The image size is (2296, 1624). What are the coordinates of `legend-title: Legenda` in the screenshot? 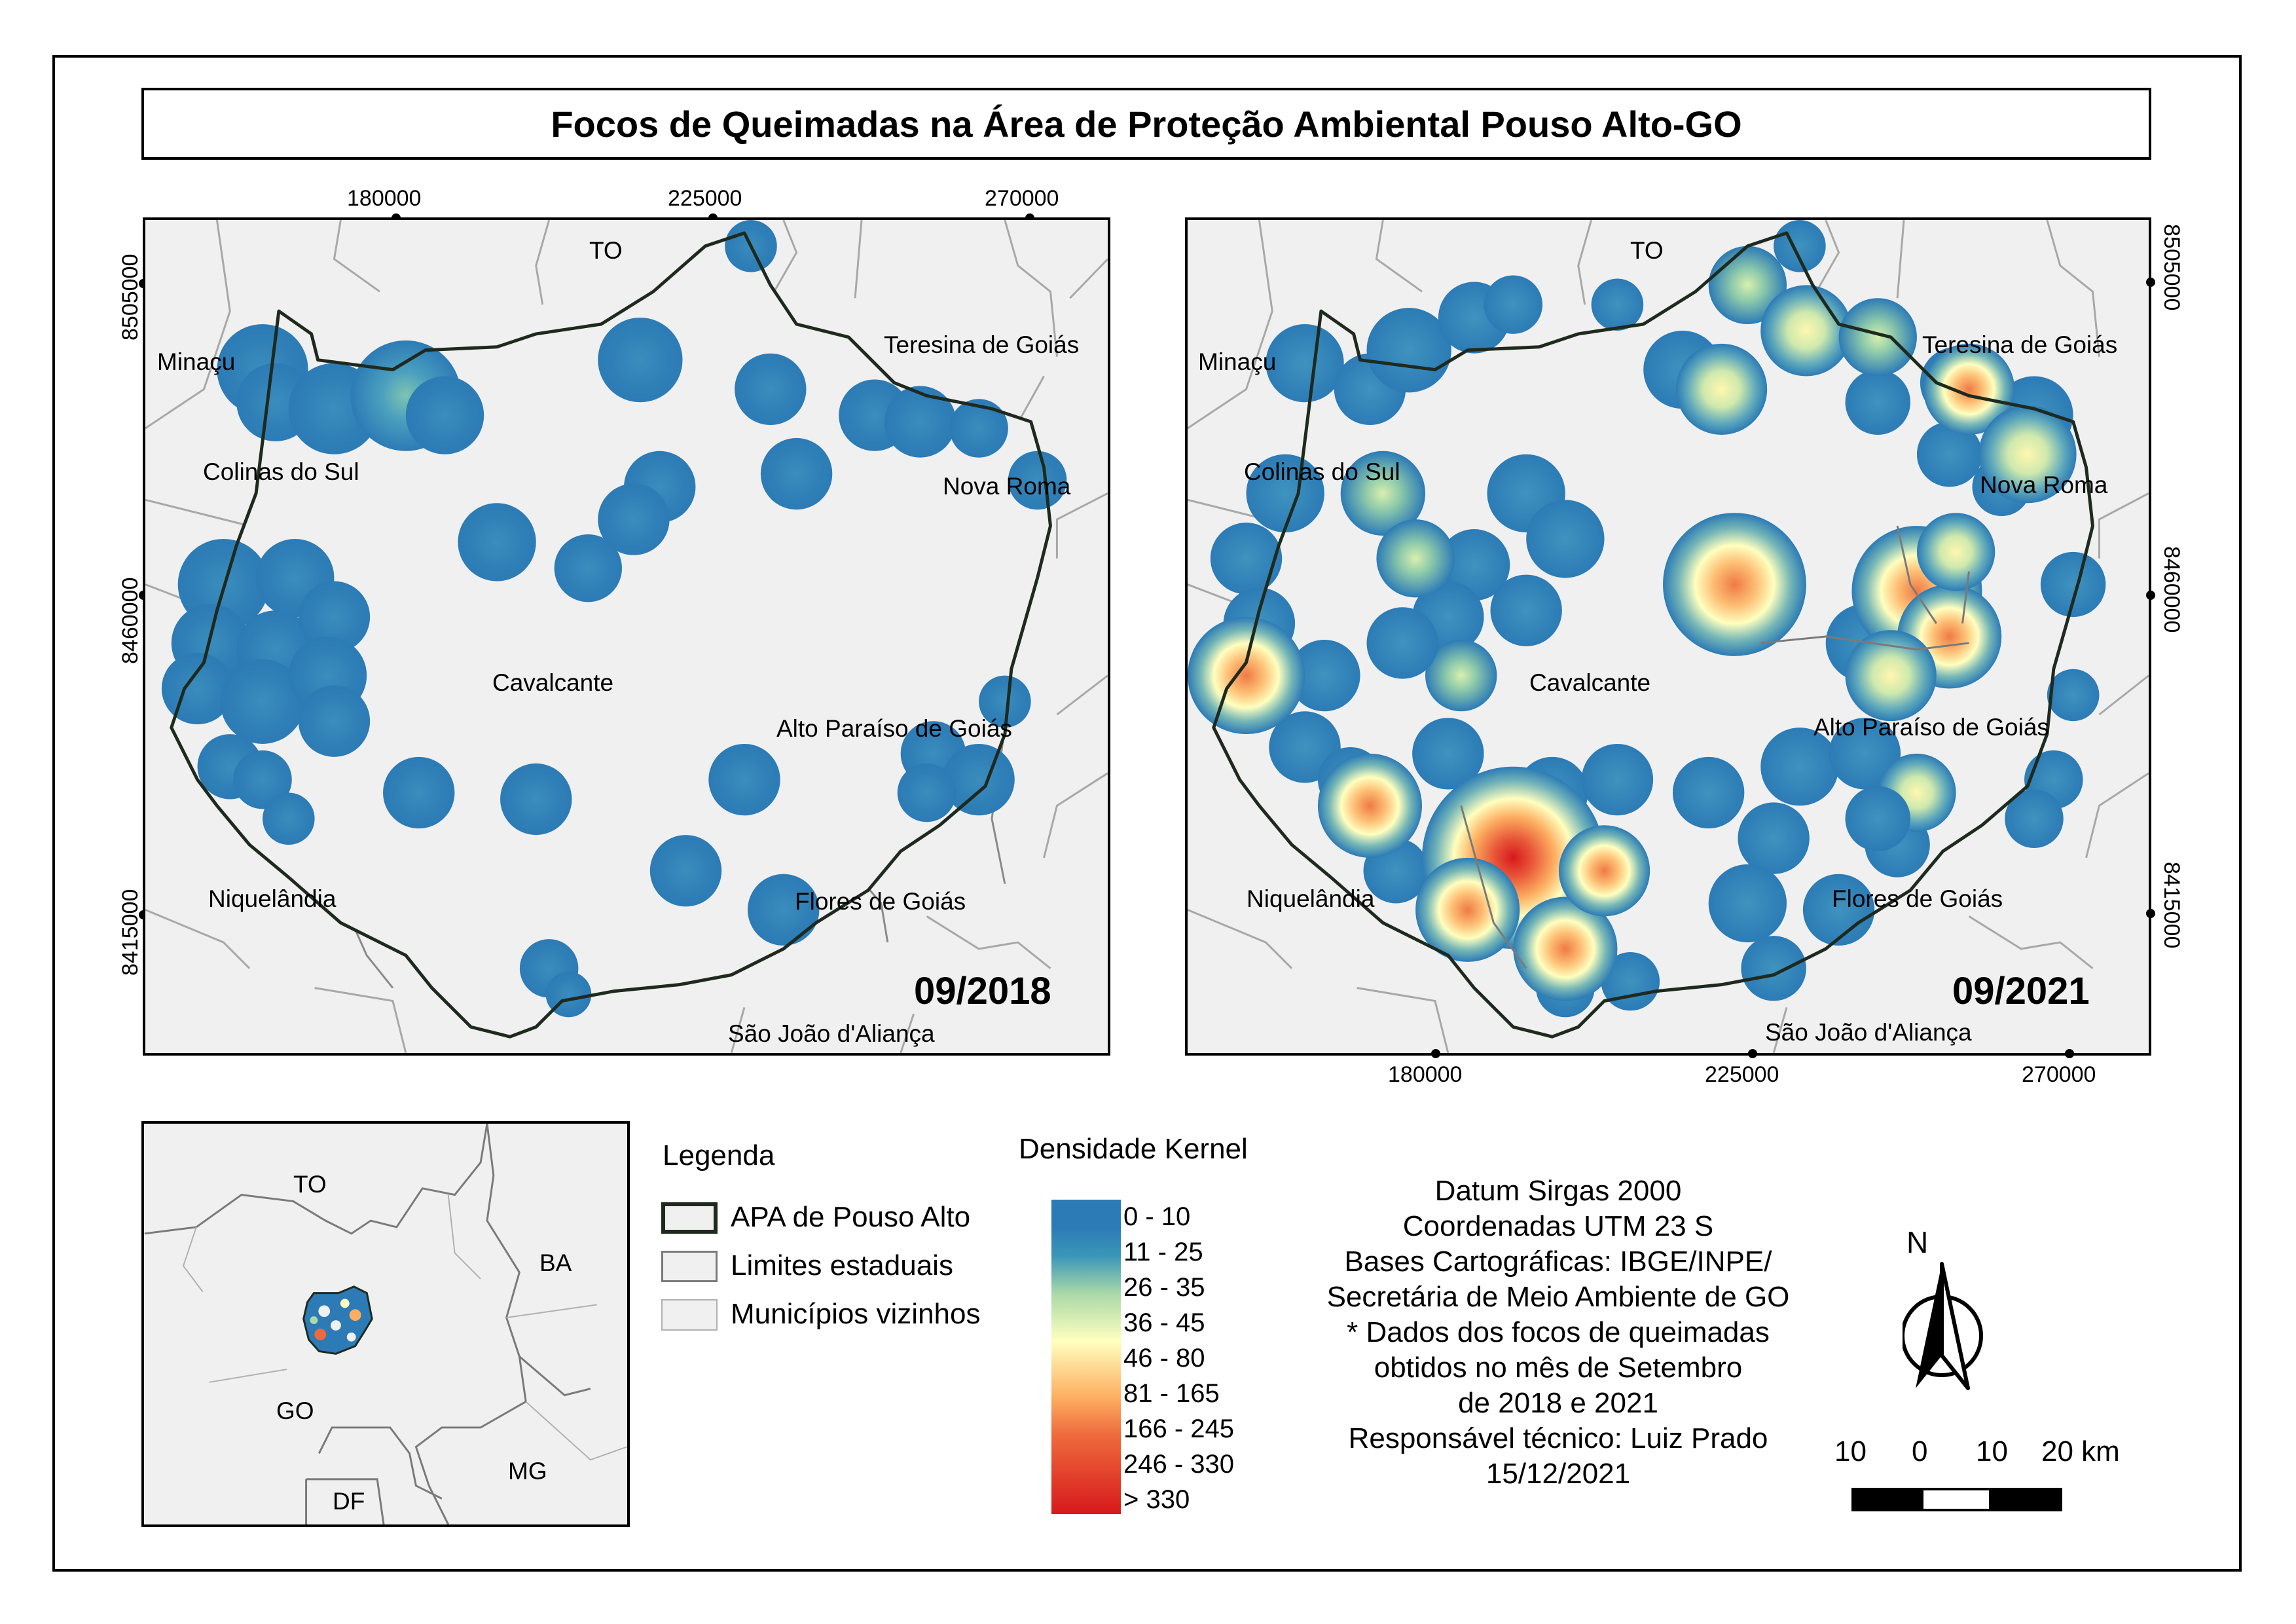 It's located at (719, 1155).